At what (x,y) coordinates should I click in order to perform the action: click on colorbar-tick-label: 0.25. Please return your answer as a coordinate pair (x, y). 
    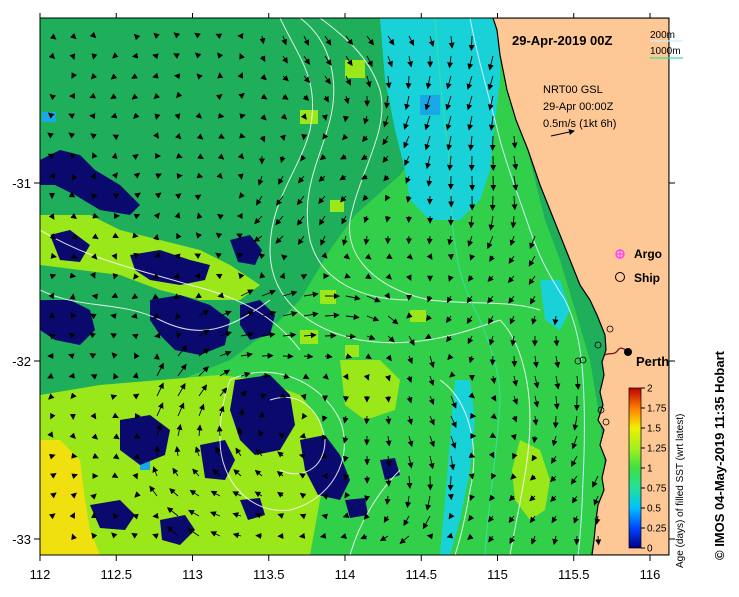
    Looking at the image, I should click on (657, 529).